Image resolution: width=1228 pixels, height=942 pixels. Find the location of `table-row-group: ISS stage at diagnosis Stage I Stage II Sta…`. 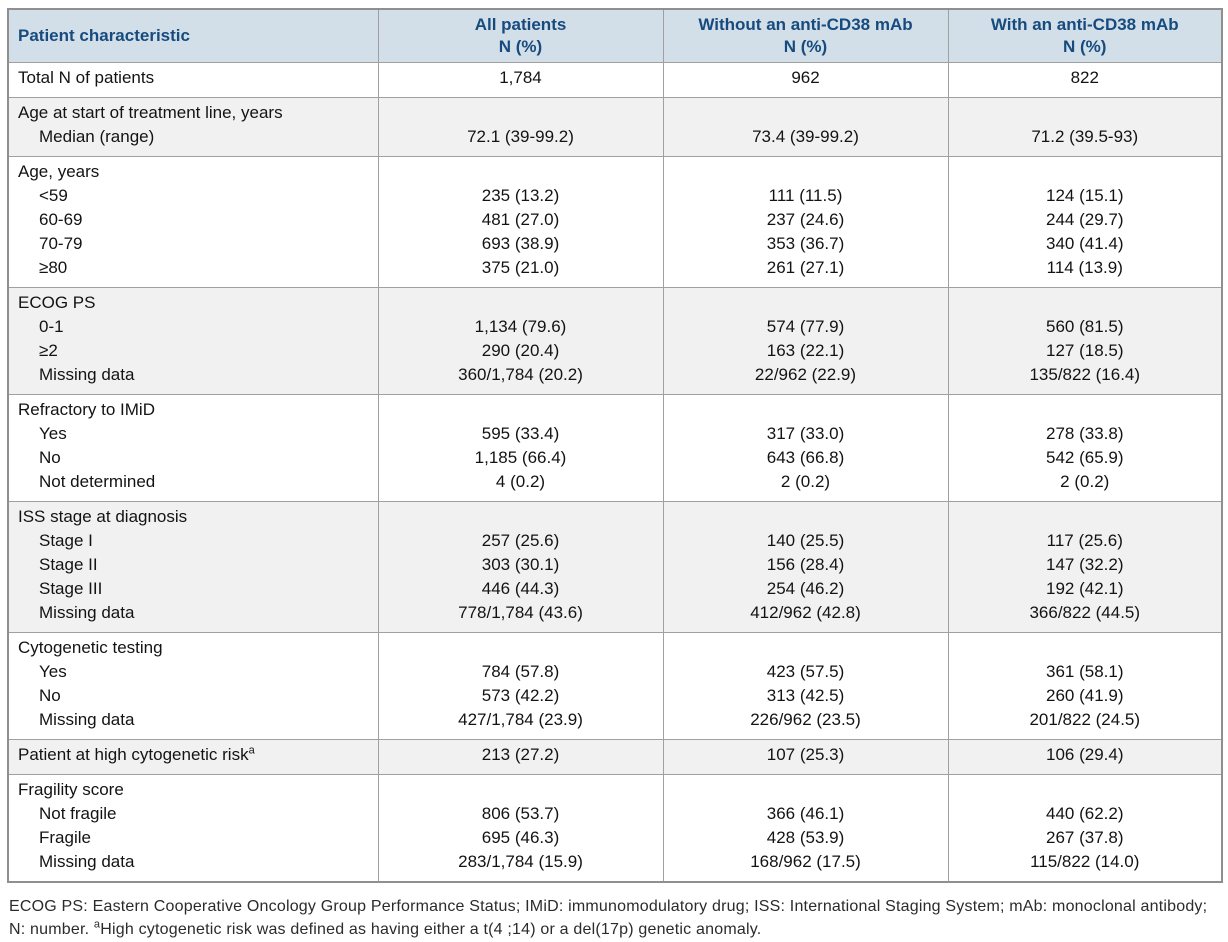

table-row-group: ISS stage at diagnosis Stage I Stage II Sta… is located at coordinates (615, 567).